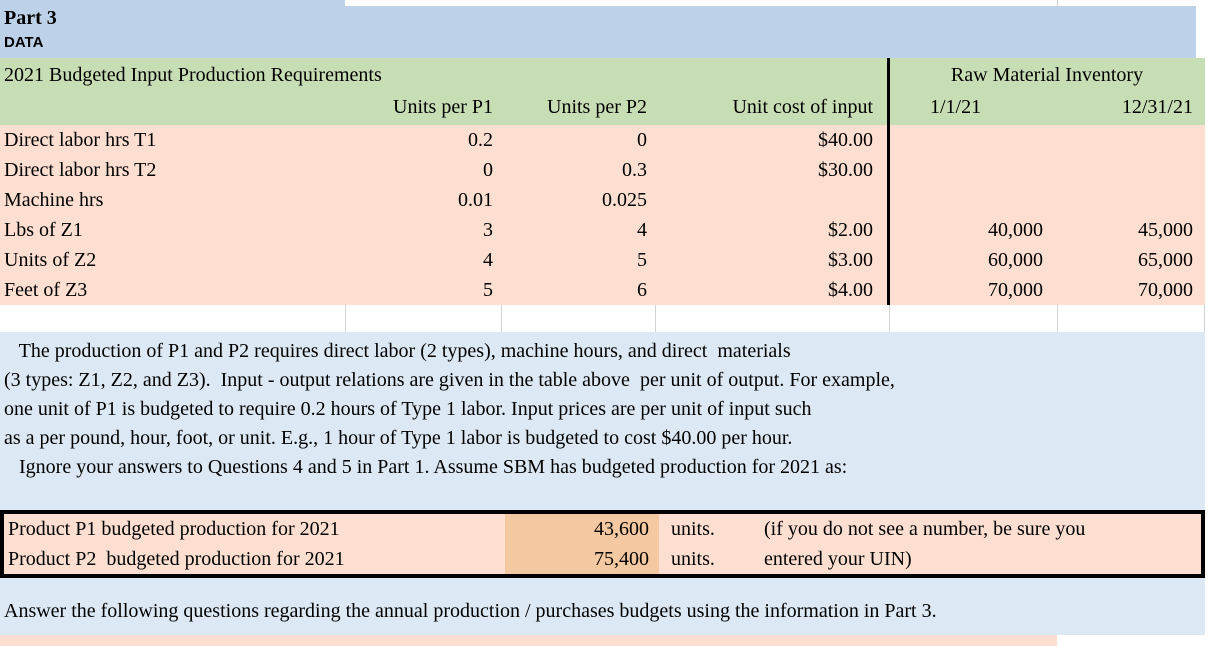  I want to click on col-header-inventory-end: 12/31/21, so click(1157, 107).